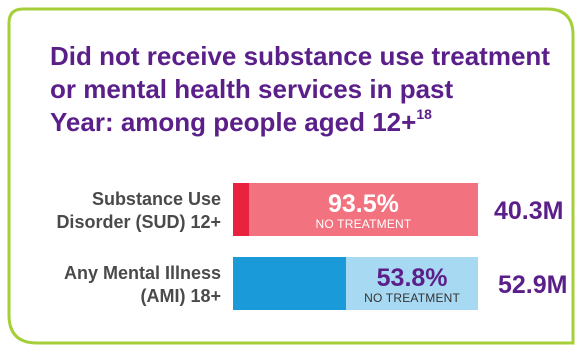 The height and width of the screenshot is (364, 584). What do you see at coordinates (424, 114) in the screenshot?
I see `title-footnote: 18` at bounding box center [424, 114].